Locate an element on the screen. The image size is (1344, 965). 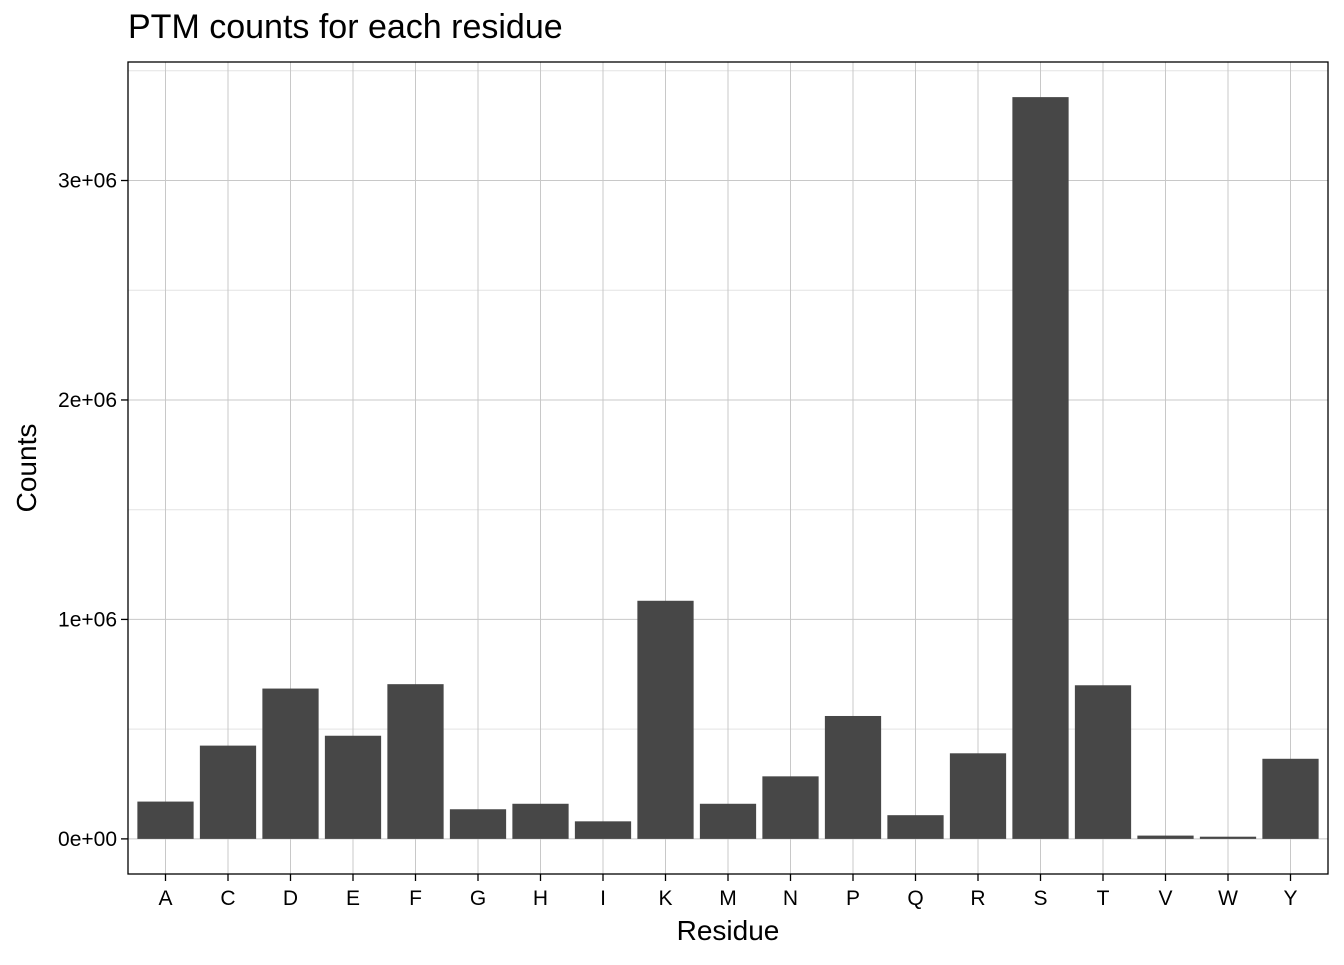
bar-D is located at coordinates (290, 763).